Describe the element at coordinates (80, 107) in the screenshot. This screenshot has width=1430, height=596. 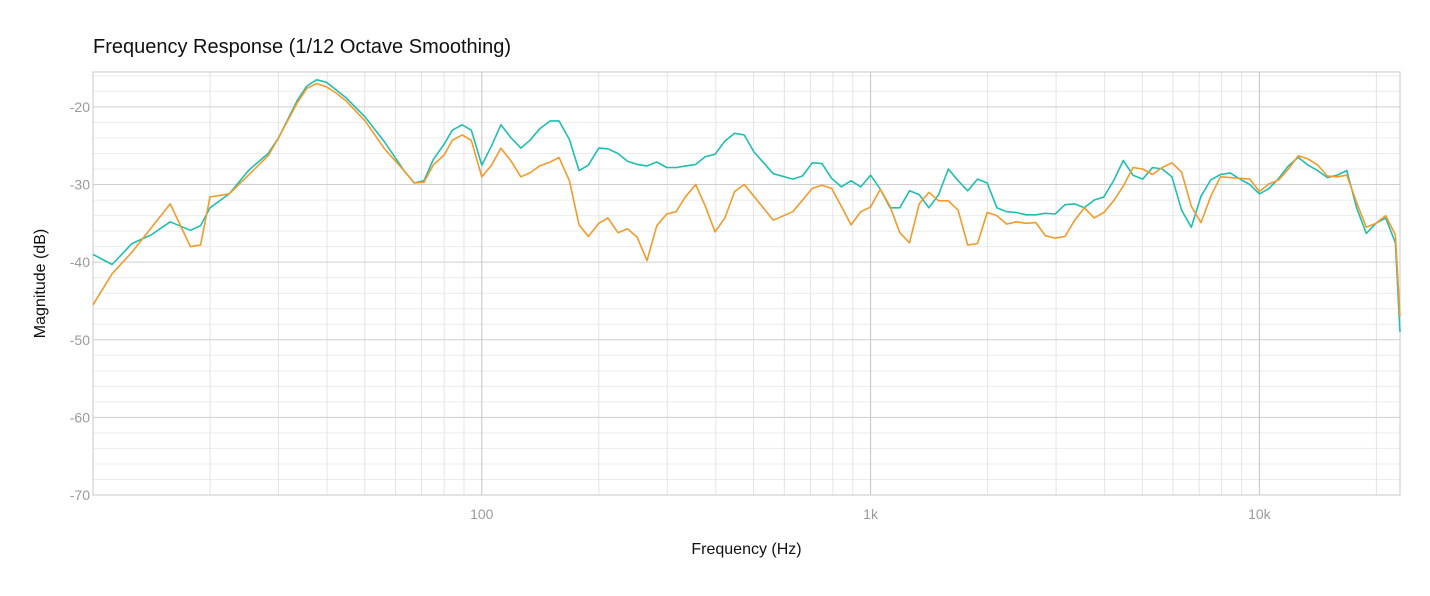
I see `y-tick-label: -20` at that location.